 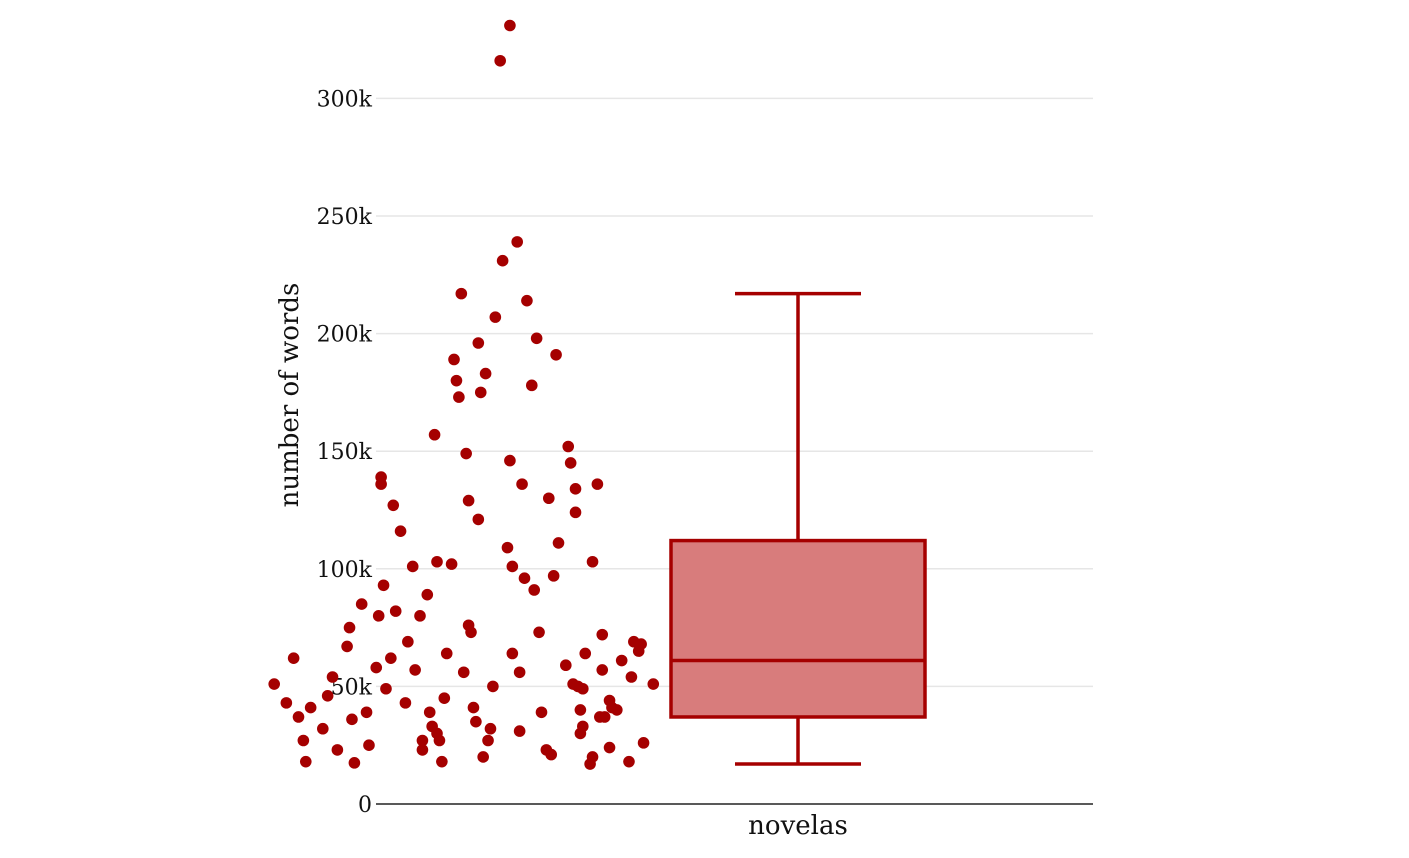 What do you see at coordinates (365, 805) in the screenshot?
I see `y-tick-label: 0` at bounding box center [365, 805].